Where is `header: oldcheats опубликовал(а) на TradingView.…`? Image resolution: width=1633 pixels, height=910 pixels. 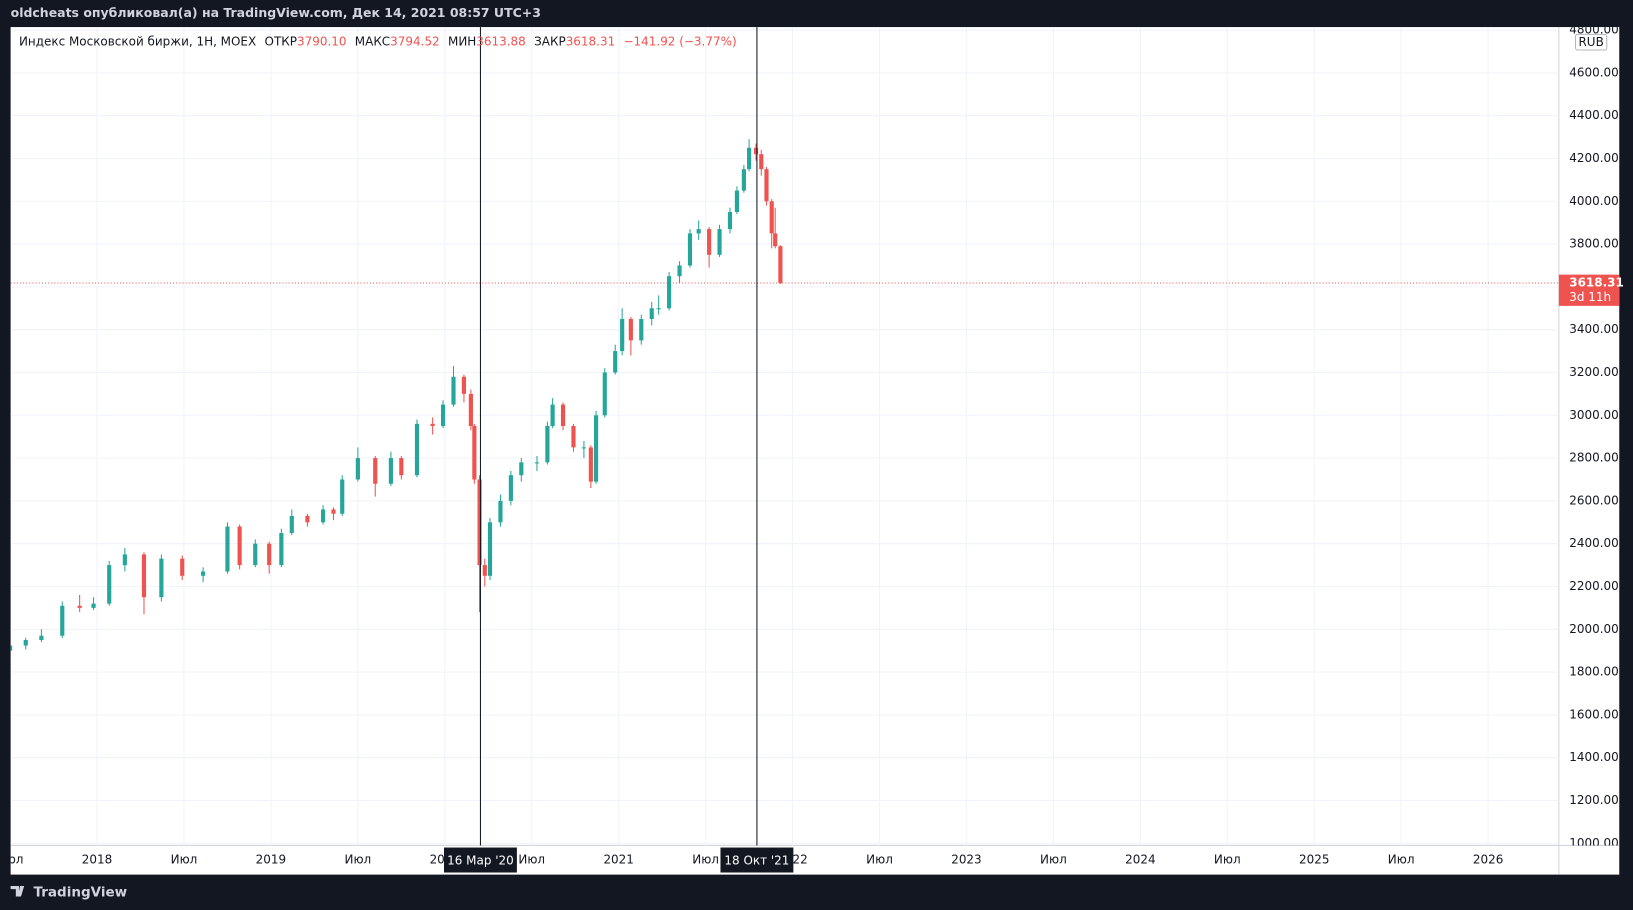
header: oldcheats опубликовал(а) на TradingView.… is located at coordinates (276, 12).